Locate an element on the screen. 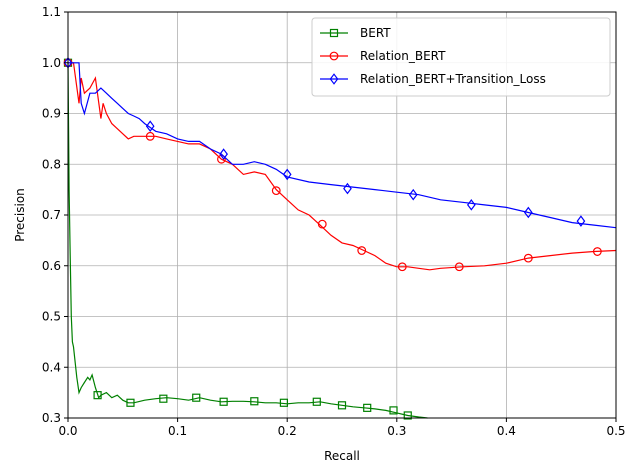  x-tick-label: 0.1 is located at coordinates (177, 431).